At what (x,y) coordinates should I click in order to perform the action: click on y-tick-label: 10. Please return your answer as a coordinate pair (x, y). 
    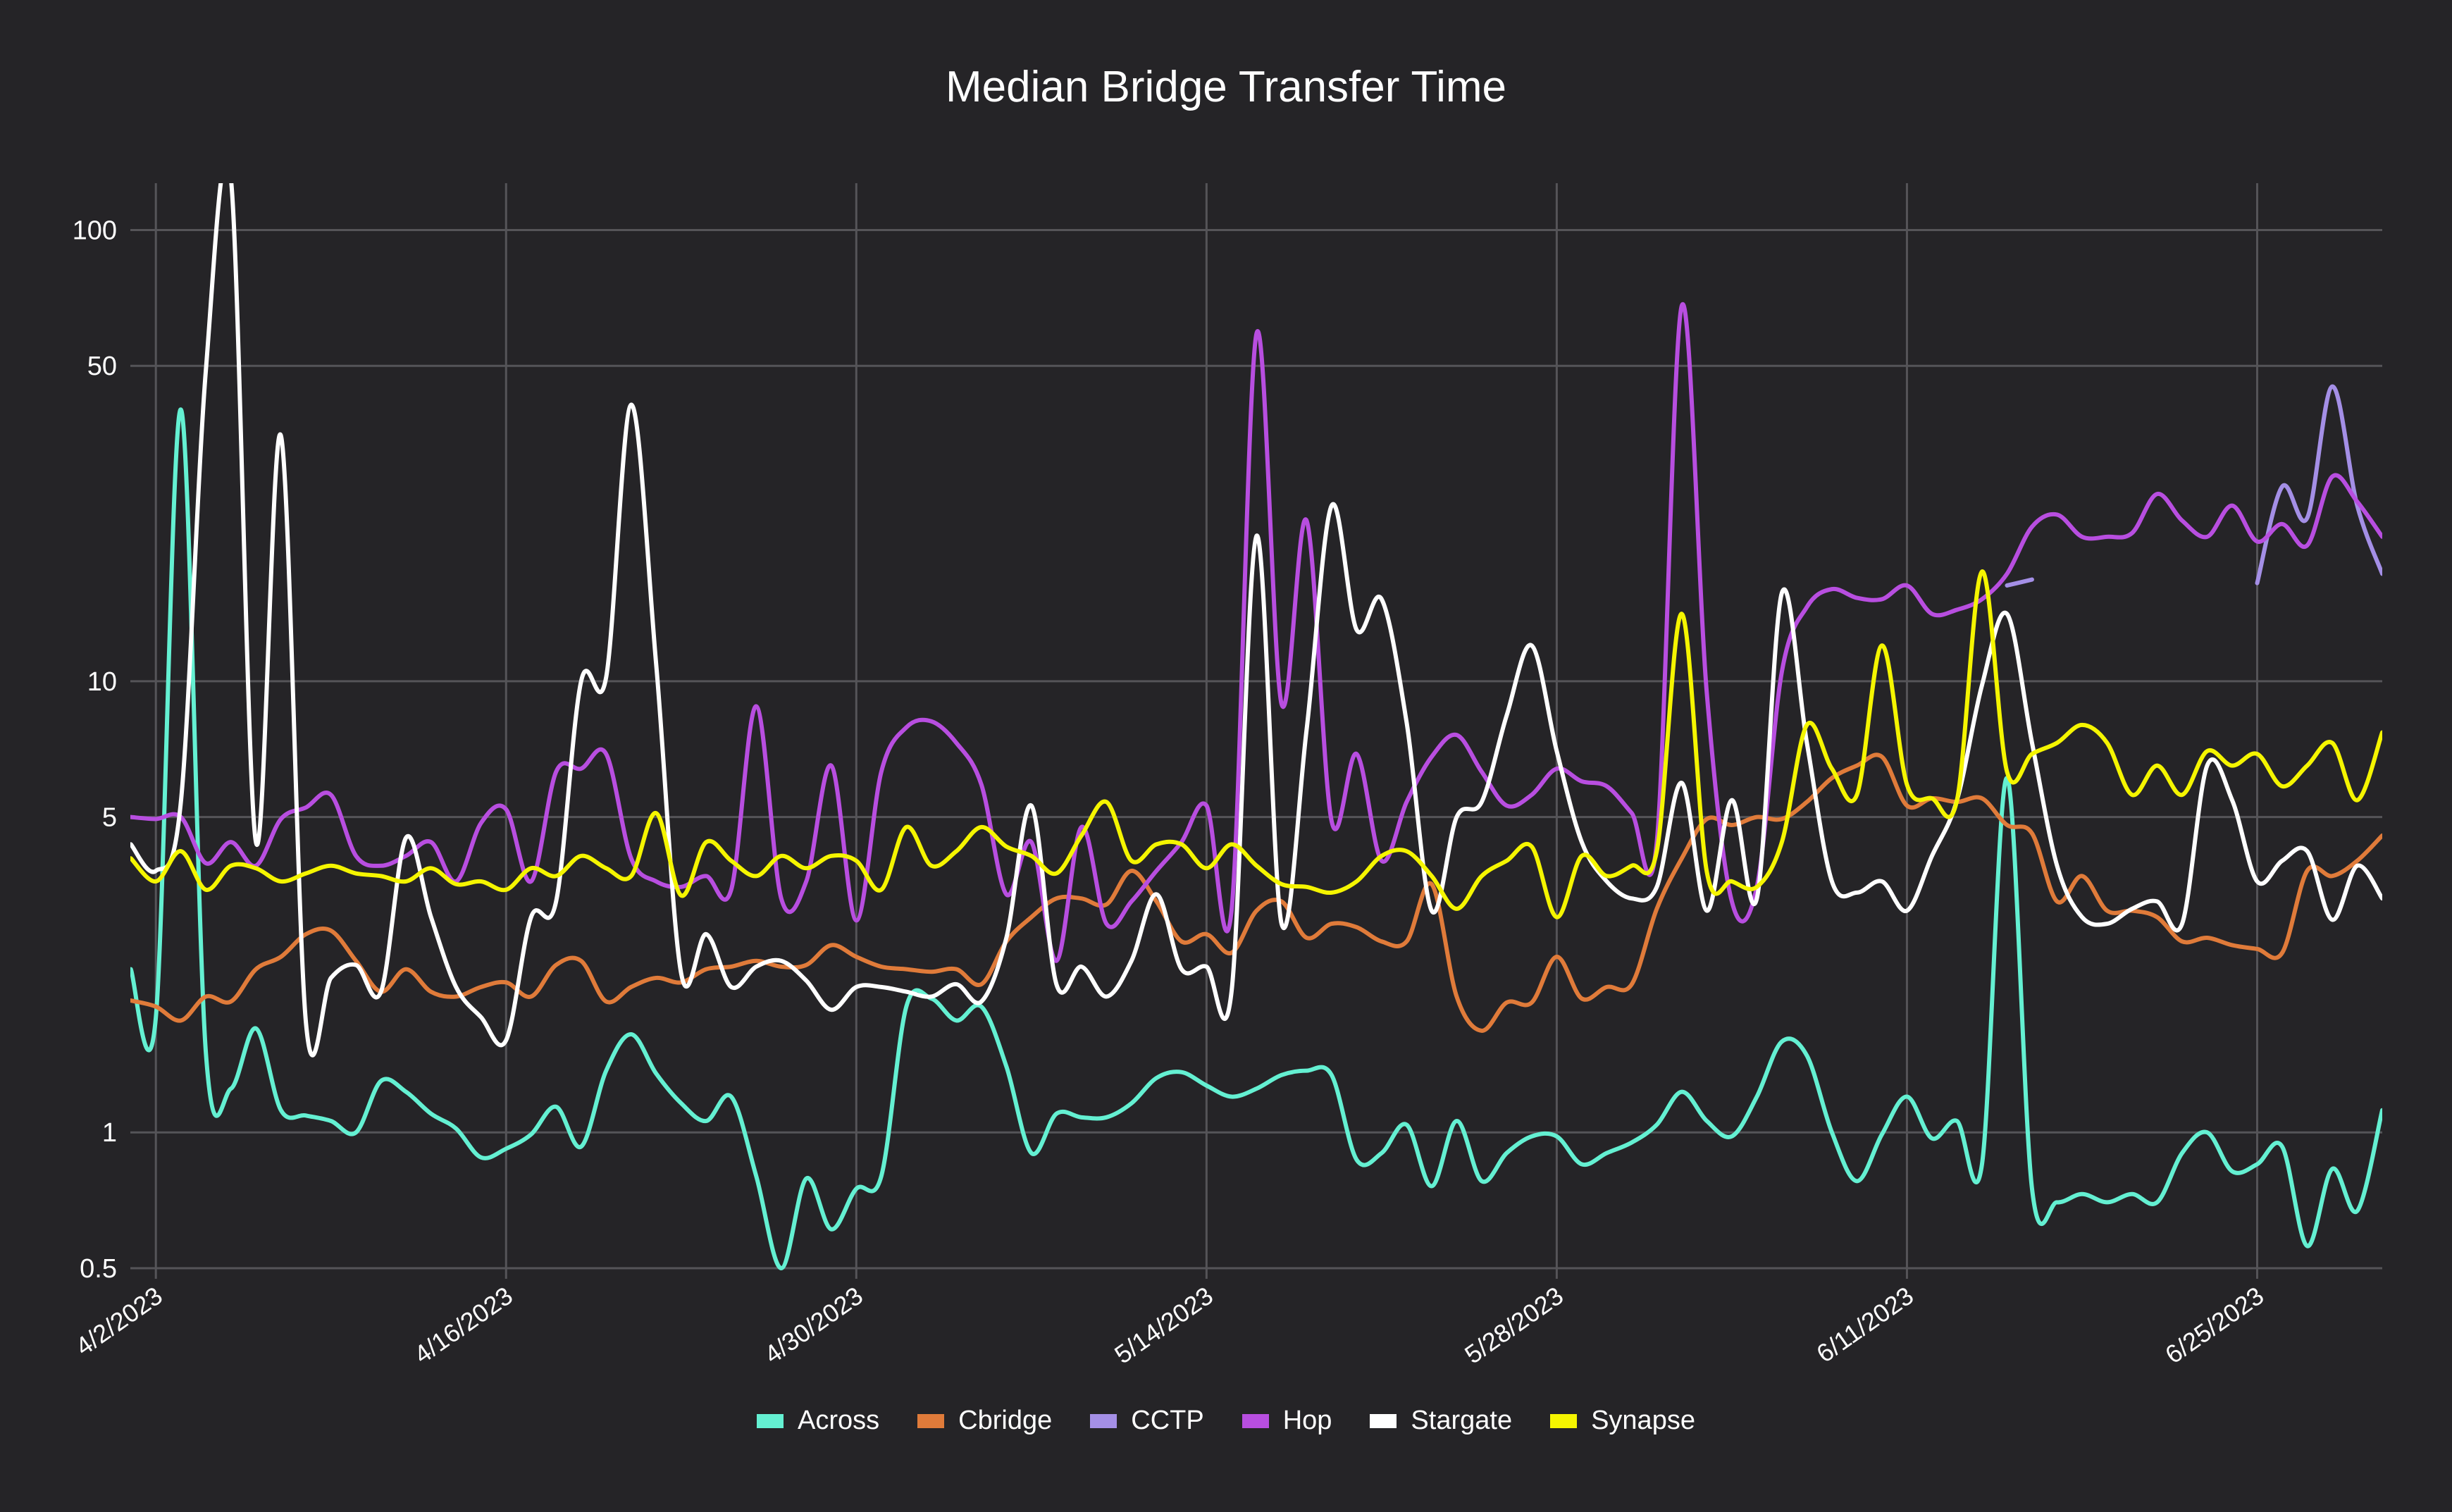
    Looking at the image, I should click on (102, 682).